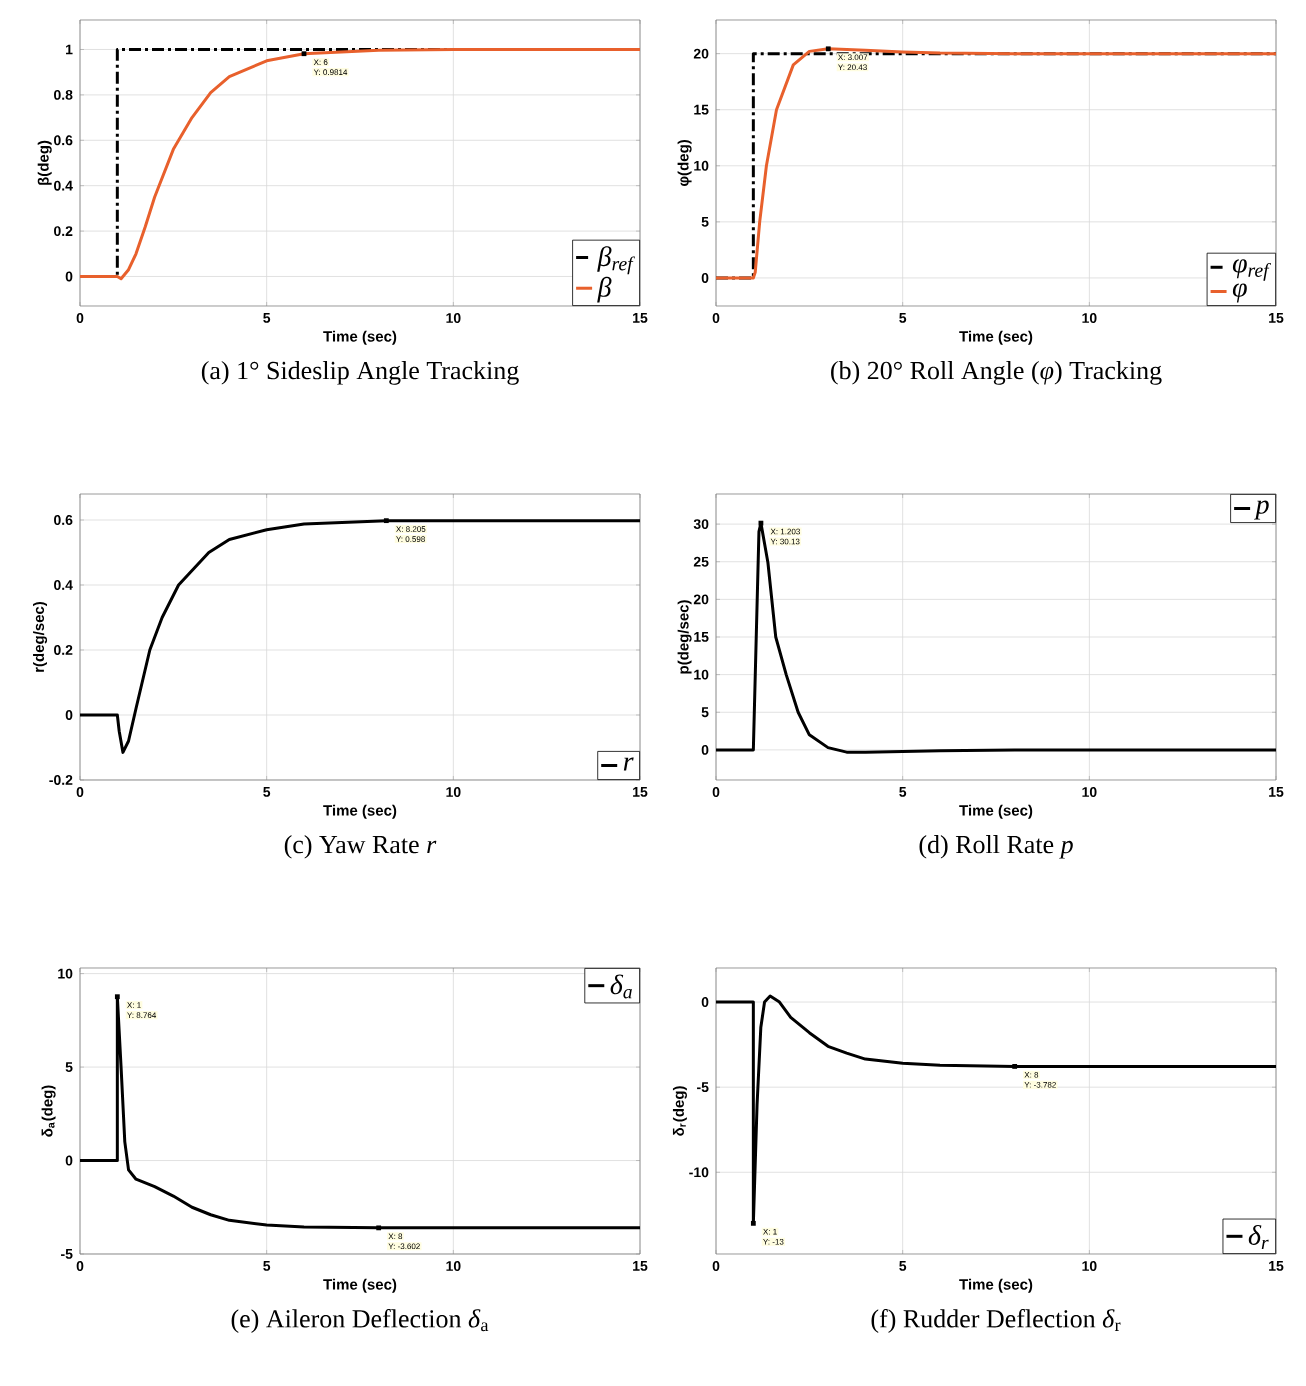 The height and width of the screenshot is (1386, 1306). Describe the element at coordinates (996, 373) in the screenshot. I see `text: (b) 20° Roll Angle (φ) Tracking` at that location.